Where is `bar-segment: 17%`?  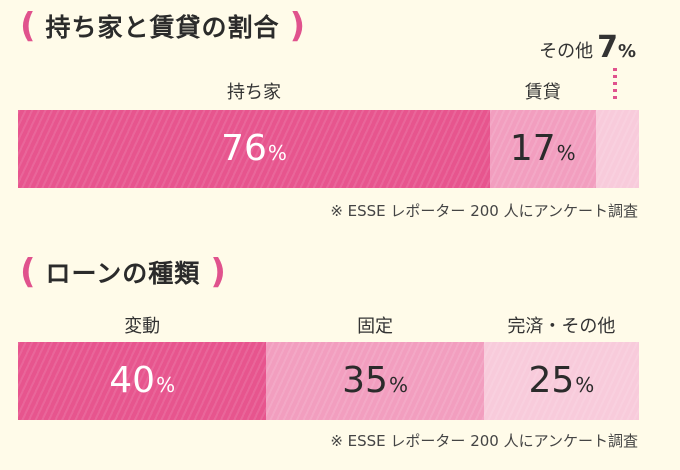
bar-segment: 17% is located at coordinates (542, 149).